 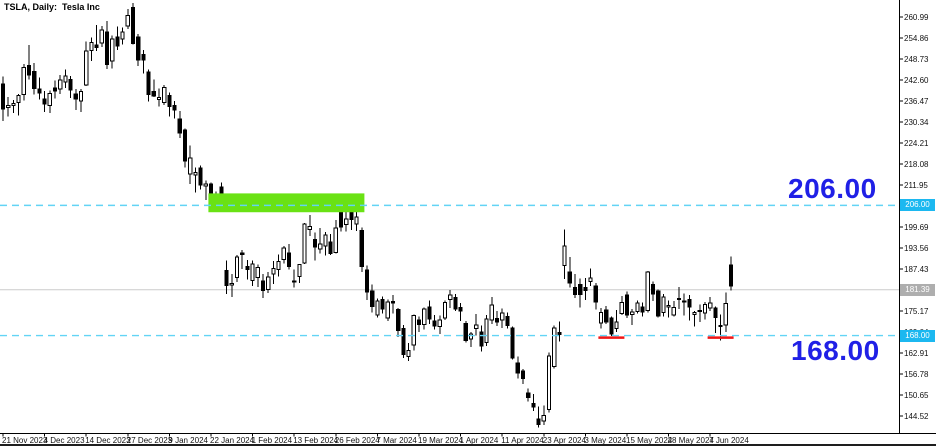 What do you see at coordinates (917, 335) in the screenshot?
I see `level-price-tag-168: 168.00` at bounding box center [917, 335].